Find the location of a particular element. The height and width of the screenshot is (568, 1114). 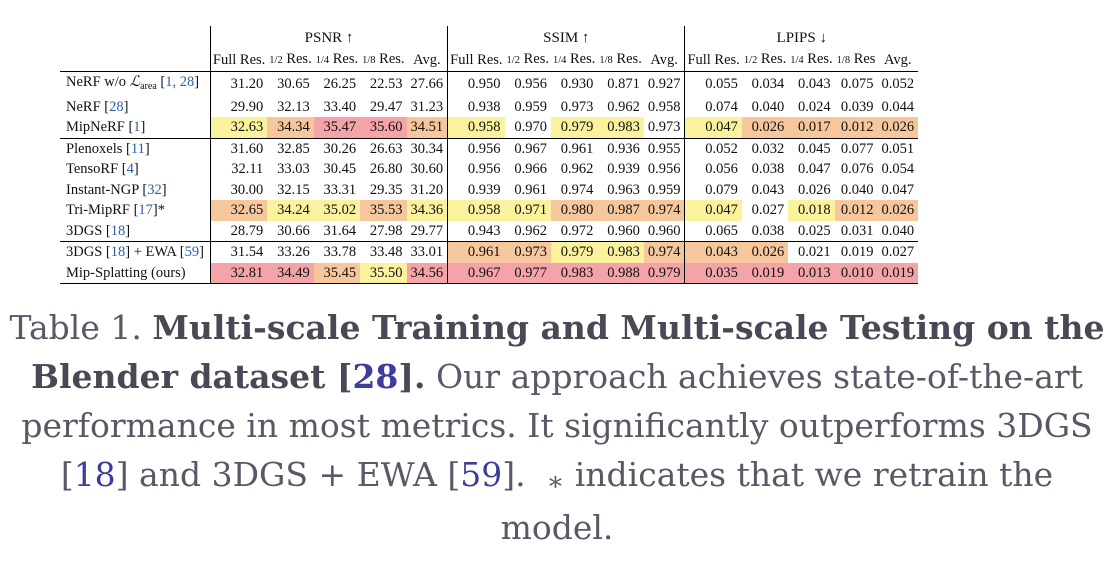

value-cell: 34.36 is located at coordinates (427, 210).